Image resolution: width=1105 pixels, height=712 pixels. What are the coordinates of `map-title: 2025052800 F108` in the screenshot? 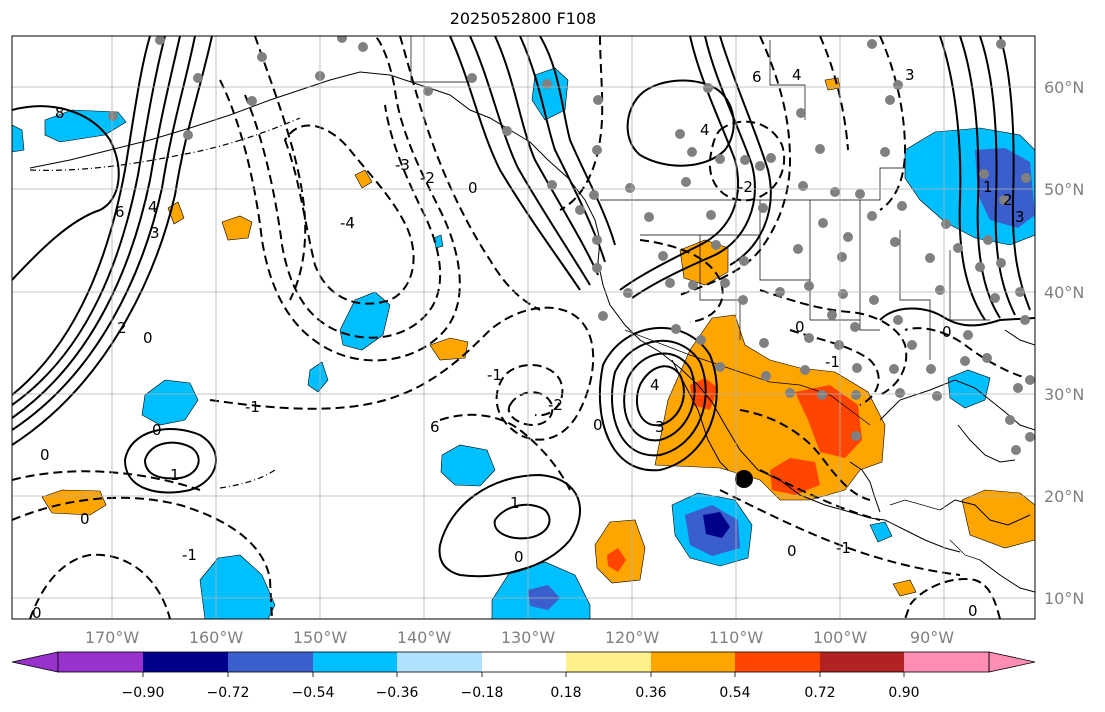 It's located at (523, 18).